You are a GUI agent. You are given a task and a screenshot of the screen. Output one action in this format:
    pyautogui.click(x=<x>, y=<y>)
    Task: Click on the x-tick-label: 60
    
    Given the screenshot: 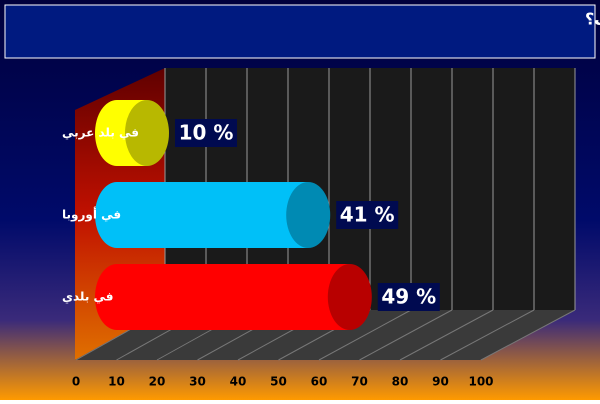 What is the action you would take?
    pyautogui.click(x=319, y=382)
    